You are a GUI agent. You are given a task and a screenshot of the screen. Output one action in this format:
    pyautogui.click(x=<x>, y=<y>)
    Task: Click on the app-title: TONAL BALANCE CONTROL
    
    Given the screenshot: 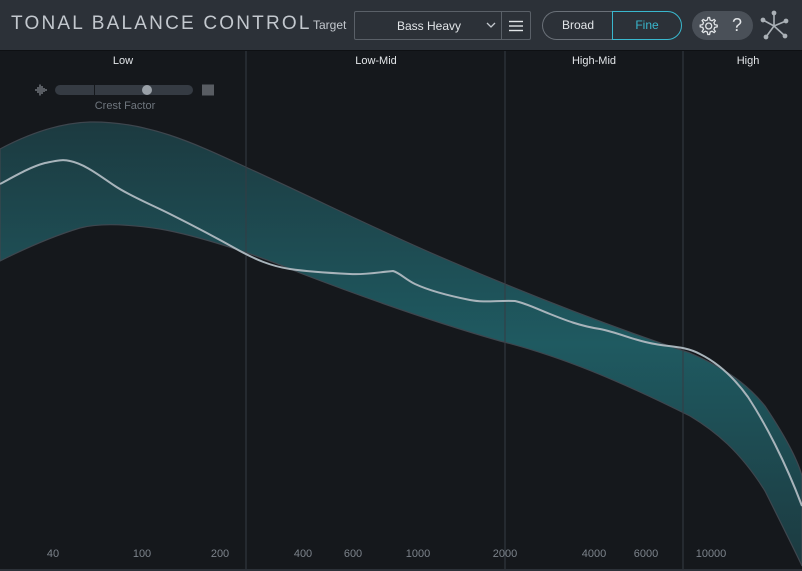 What is the action you would take?
    pyautogui.click(x=161, y=23)
    